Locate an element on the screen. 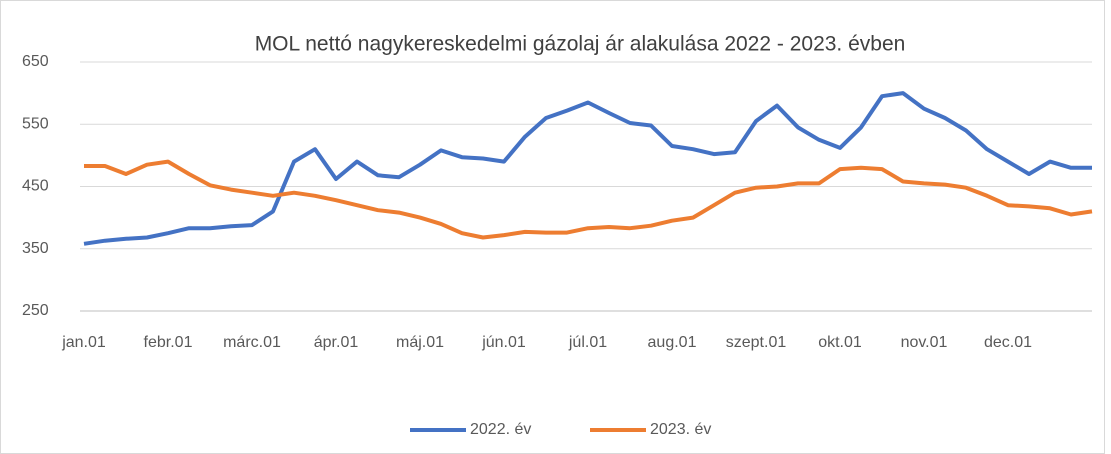 The width and height of the screenshot is (1111, 454). x-tick-label: dec.01 is located at coordinates (1008, 342).